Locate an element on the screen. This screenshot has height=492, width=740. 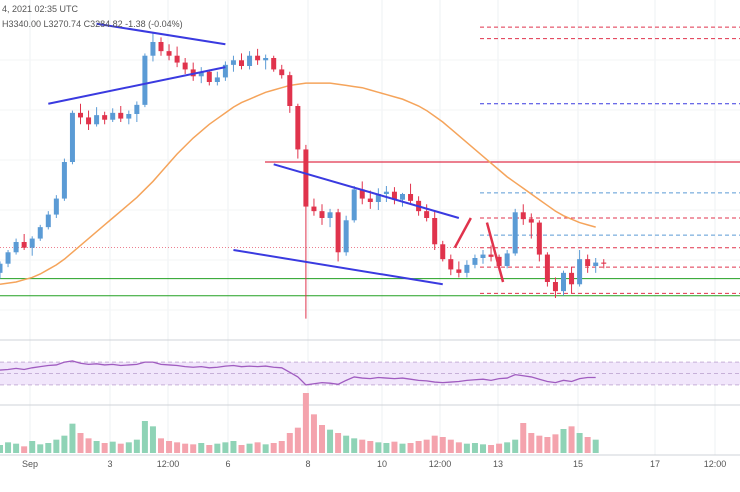
rsi-band is located at coordinates (370, 373).